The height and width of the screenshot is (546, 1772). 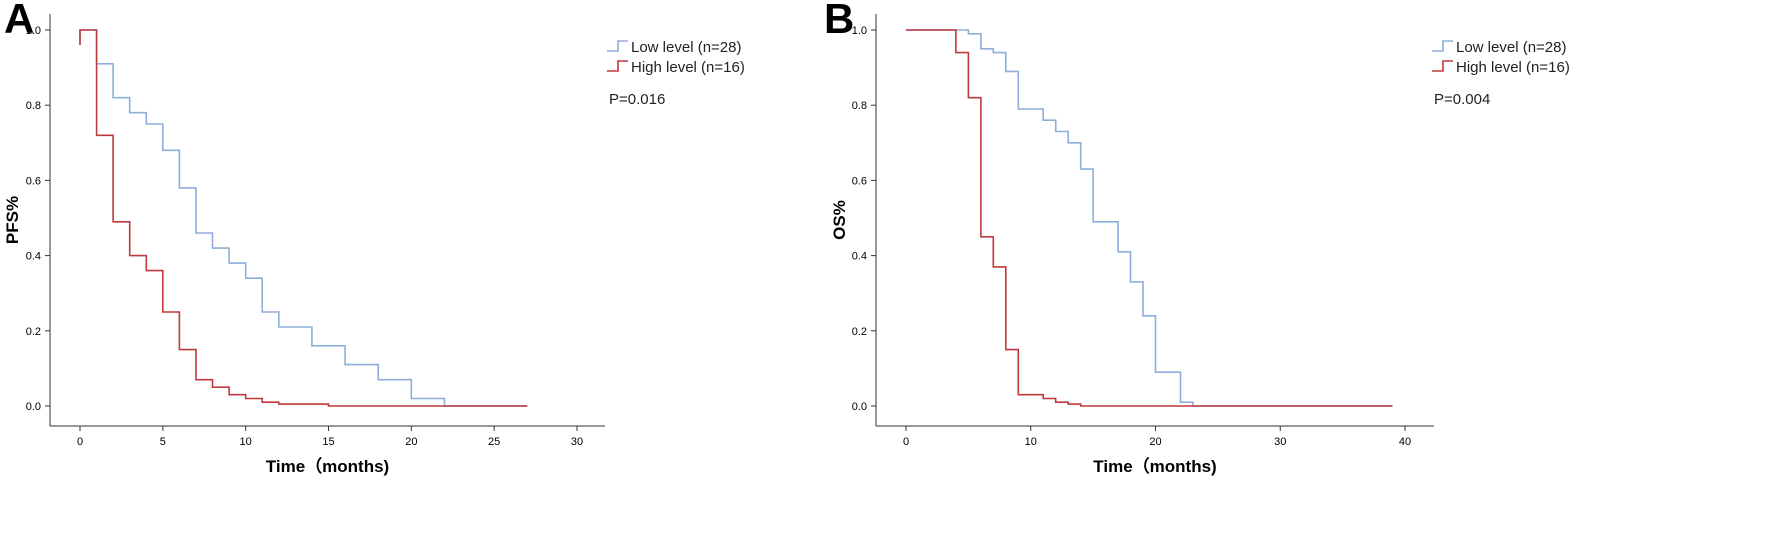 I want to click on p-value-annotation: P=0.016, so click(x=637, y=99).